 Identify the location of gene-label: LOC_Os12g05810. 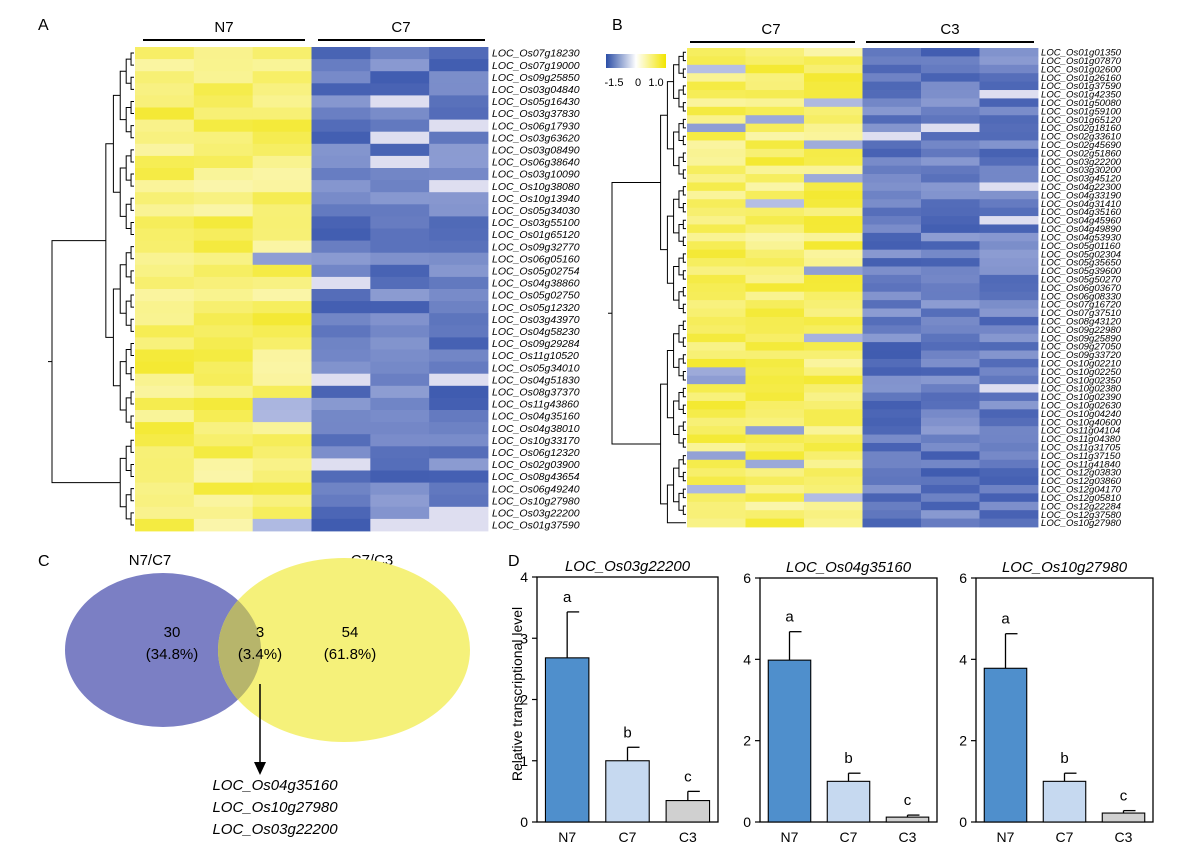
(1081, 498).